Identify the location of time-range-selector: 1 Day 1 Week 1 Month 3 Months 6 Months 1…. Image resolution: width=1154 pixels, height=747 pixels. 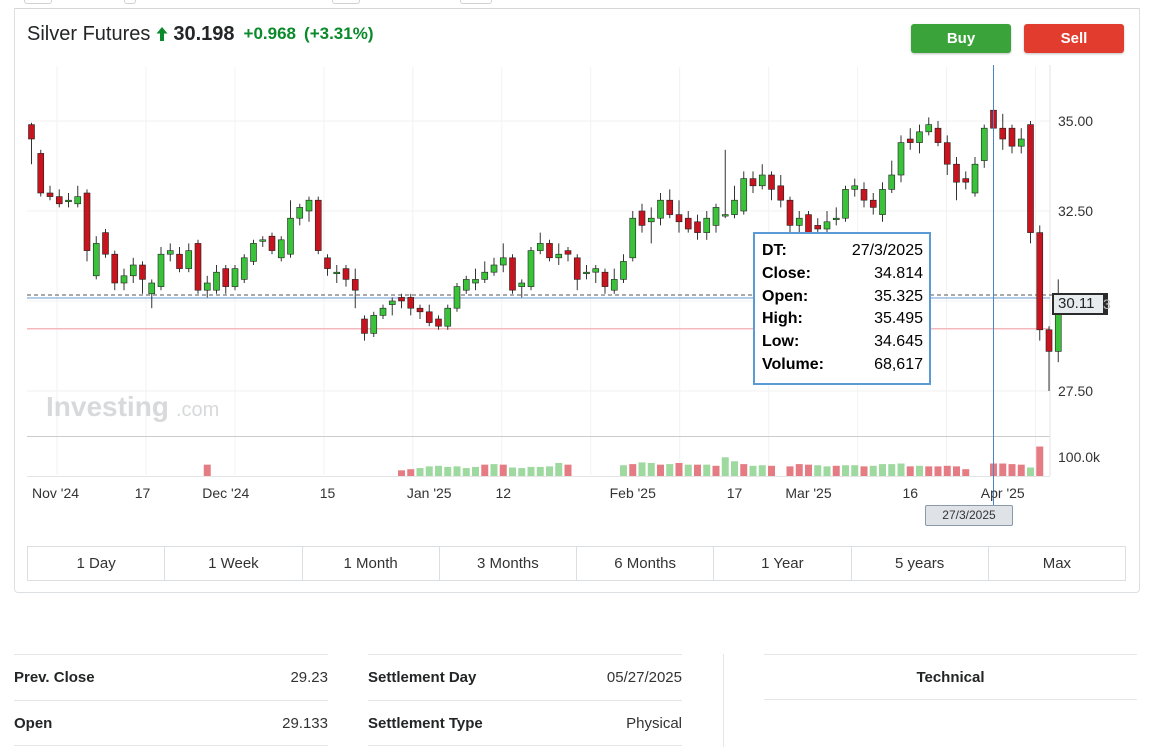
(576, 563).